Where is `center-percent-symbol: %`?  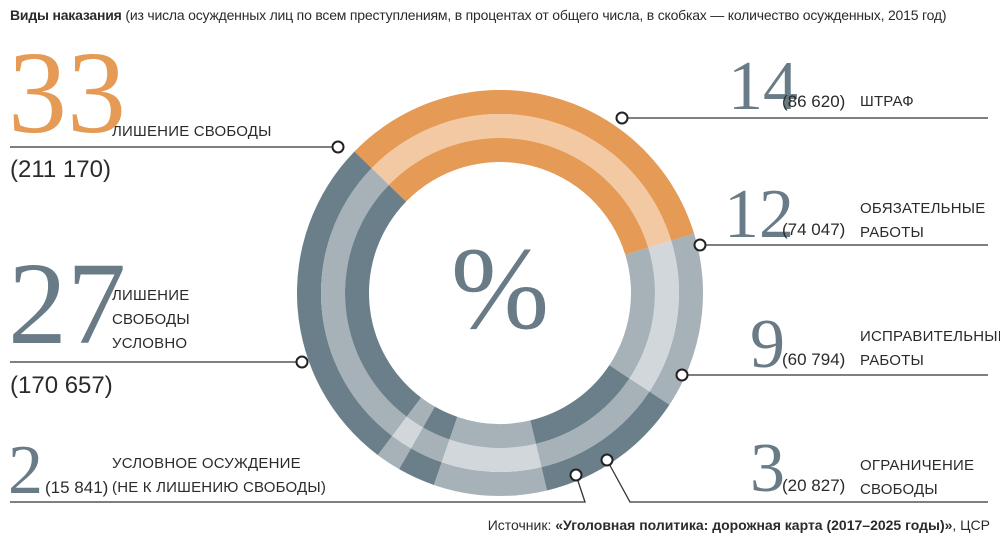 center-percent-symbol: % is located at coordinates (500, 288).